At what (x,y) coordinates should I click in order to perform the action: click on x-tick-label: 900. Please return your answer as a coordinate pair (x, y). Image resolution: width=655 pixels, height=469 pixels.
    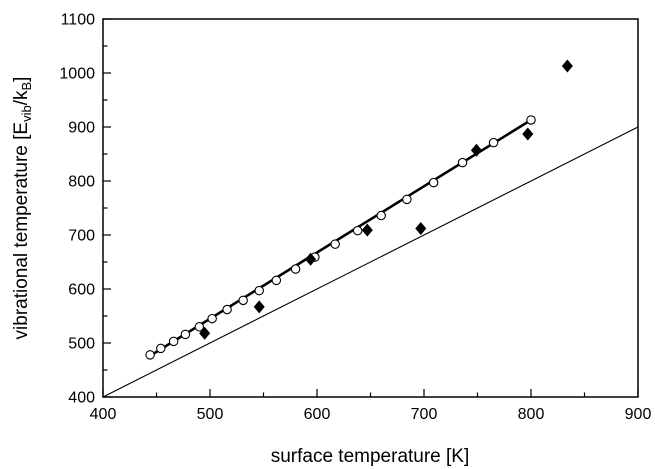
    Looking at the image, I should click on (638, 414).